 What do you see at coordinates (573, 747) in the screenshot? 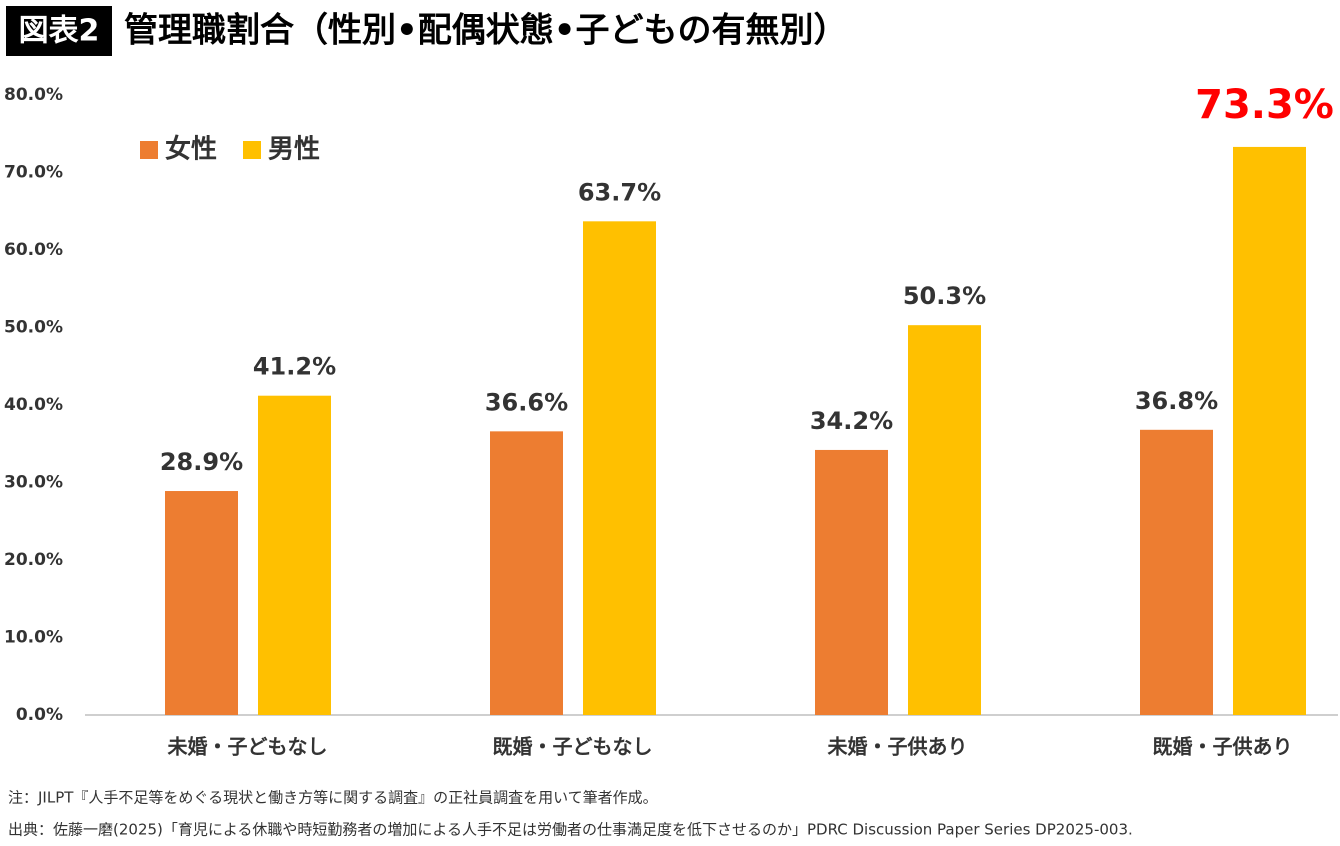
I see `x-tick-label: 既婚・子どもなし` at bounding box center [573, 747].